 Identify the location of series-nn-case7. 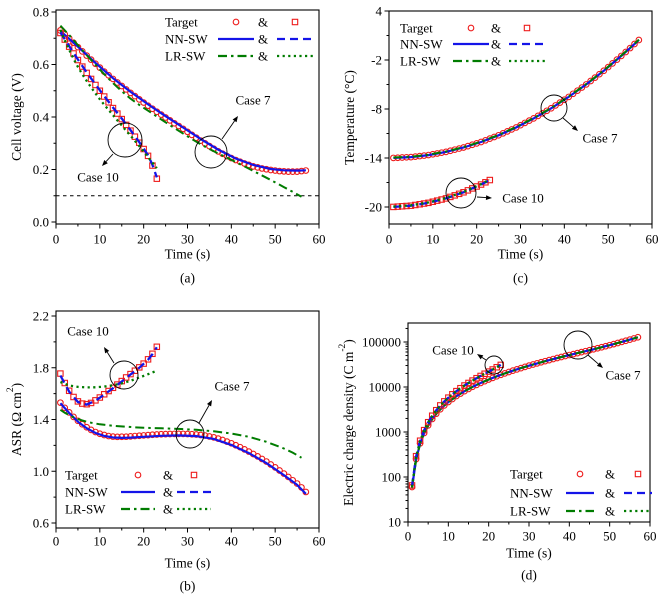
(183, 448).